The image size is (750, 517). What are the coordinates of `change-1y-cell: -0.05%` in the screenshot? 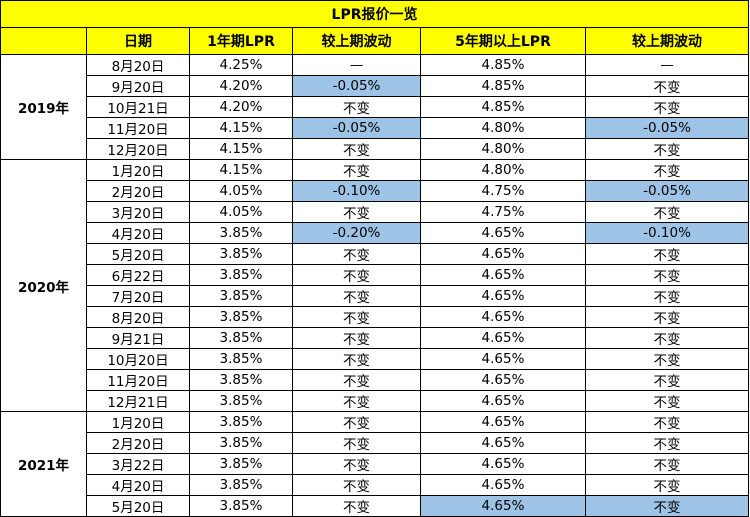 It's located at (356, 86).